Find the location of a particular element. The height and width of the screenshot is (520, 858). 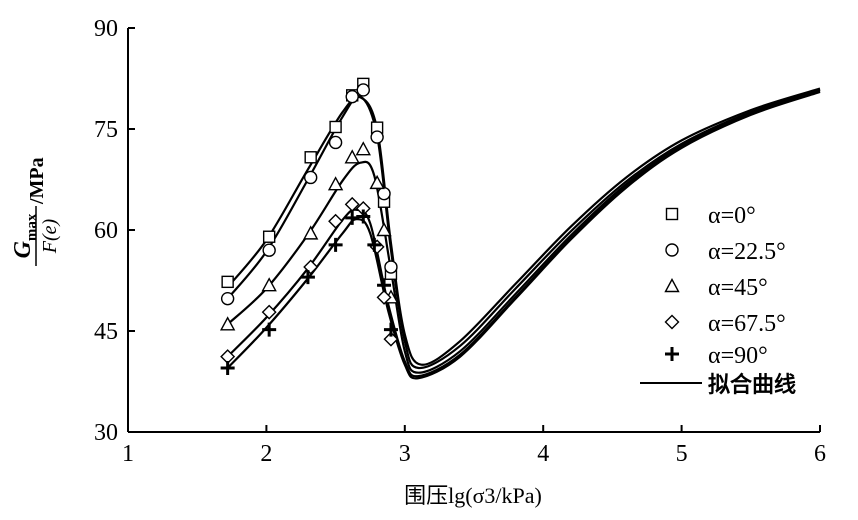

legend-marker-circle is located at coordinates (672, 250).